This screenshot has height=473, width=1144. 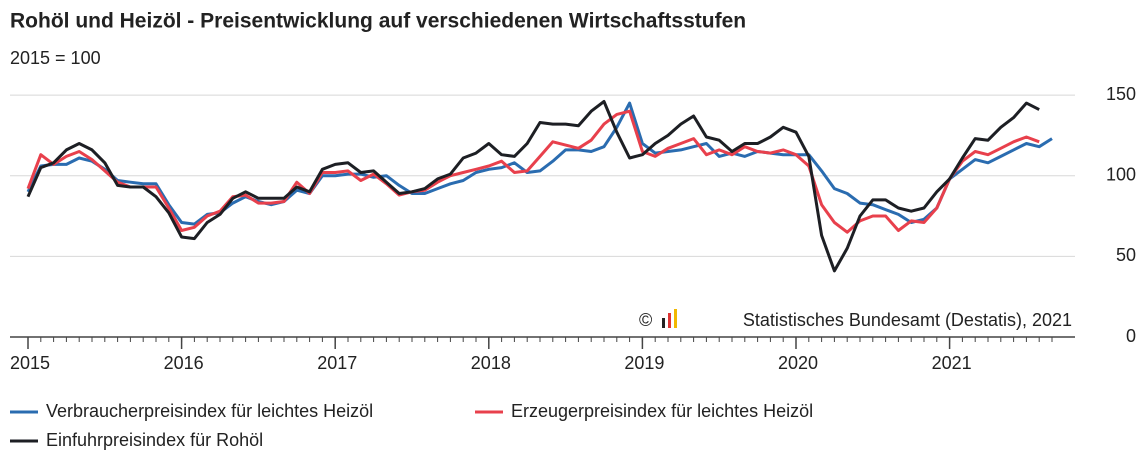 I want to click on legend-label: Erzeugerpreisindex für leichtes Heizöl, so click(x=662, y=411).